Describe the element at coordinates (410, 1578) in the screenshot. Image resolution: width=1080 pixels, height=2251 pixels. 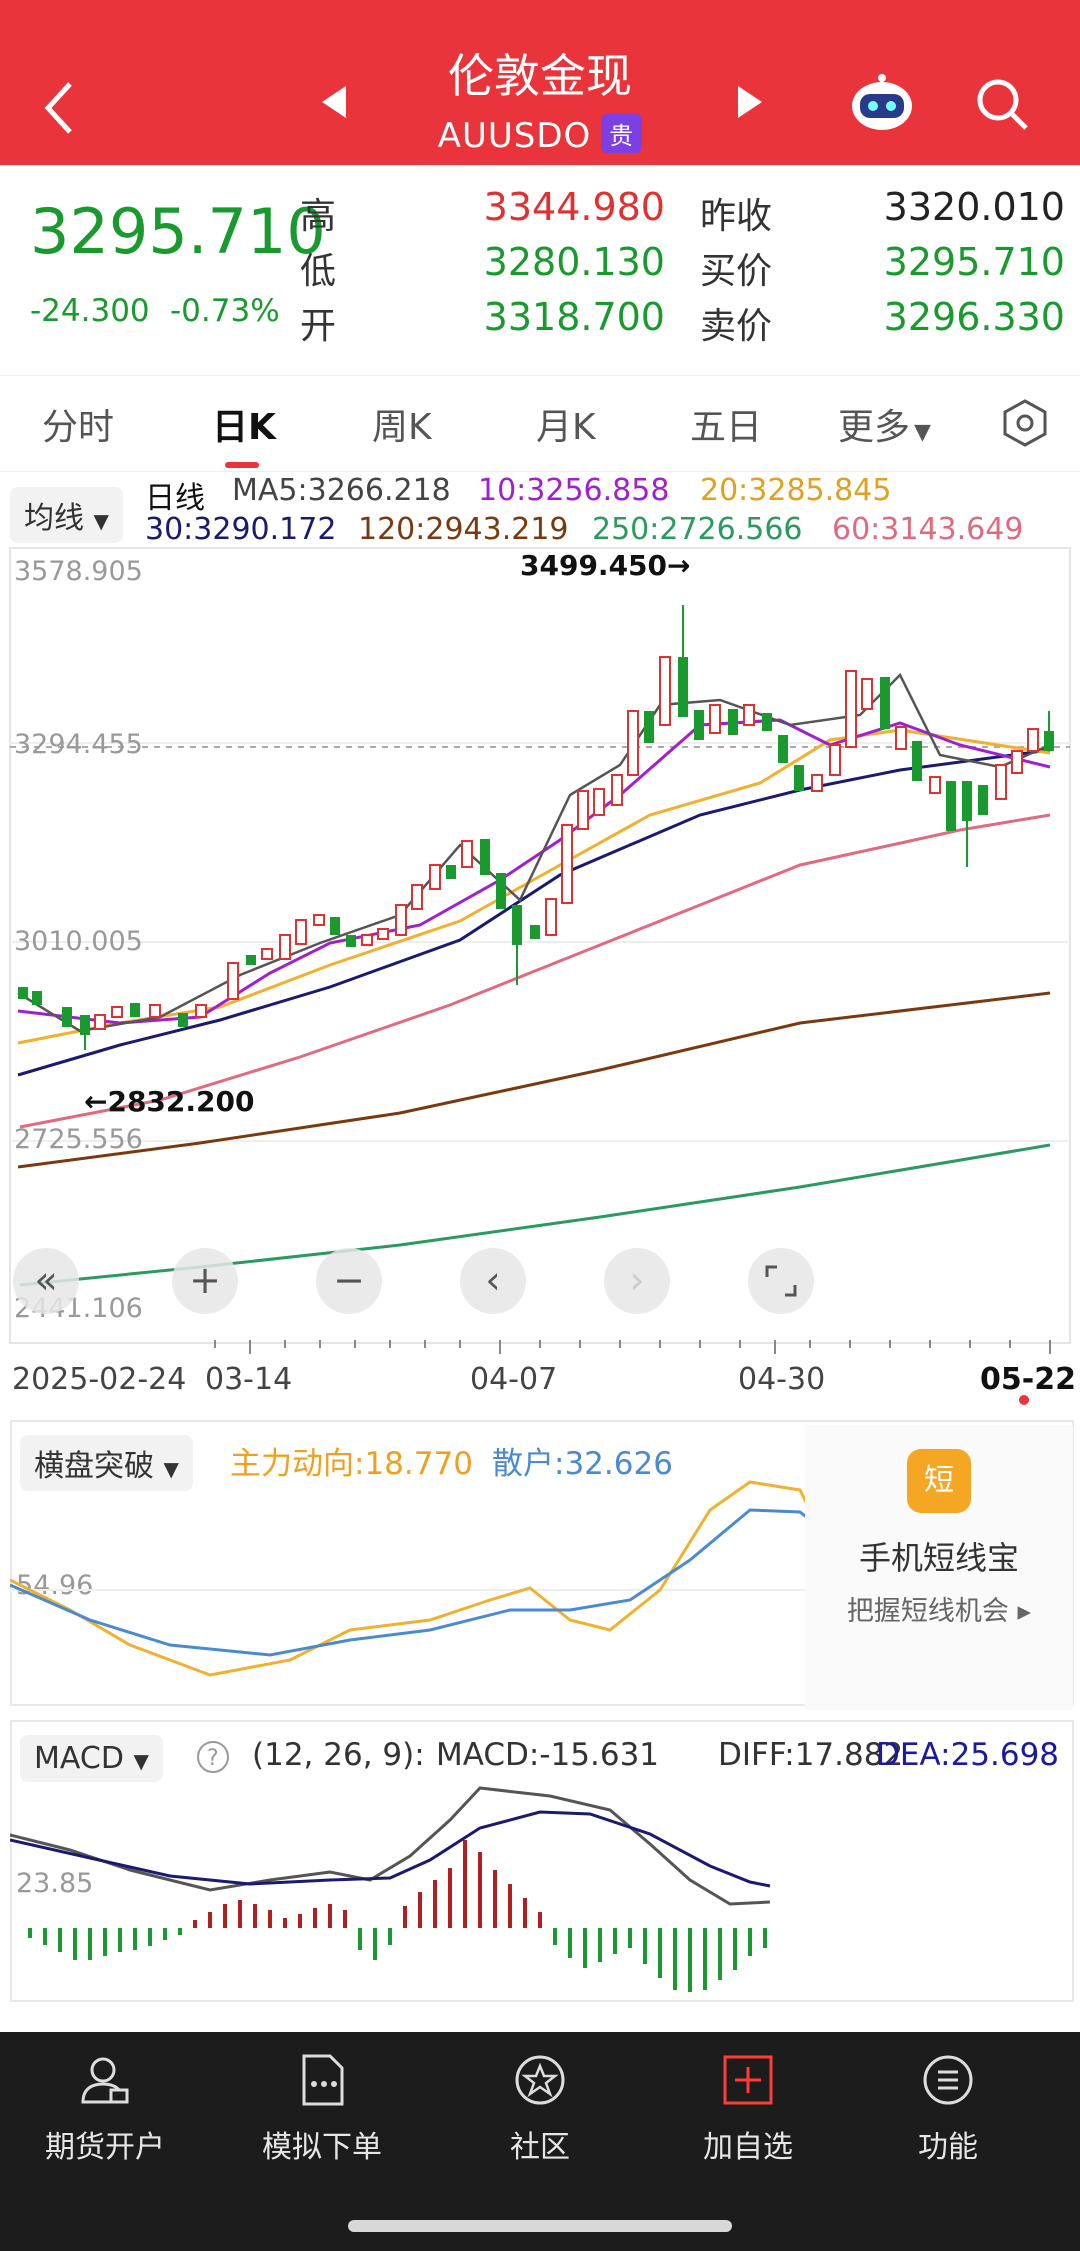
I see `main-force-line` at that location.